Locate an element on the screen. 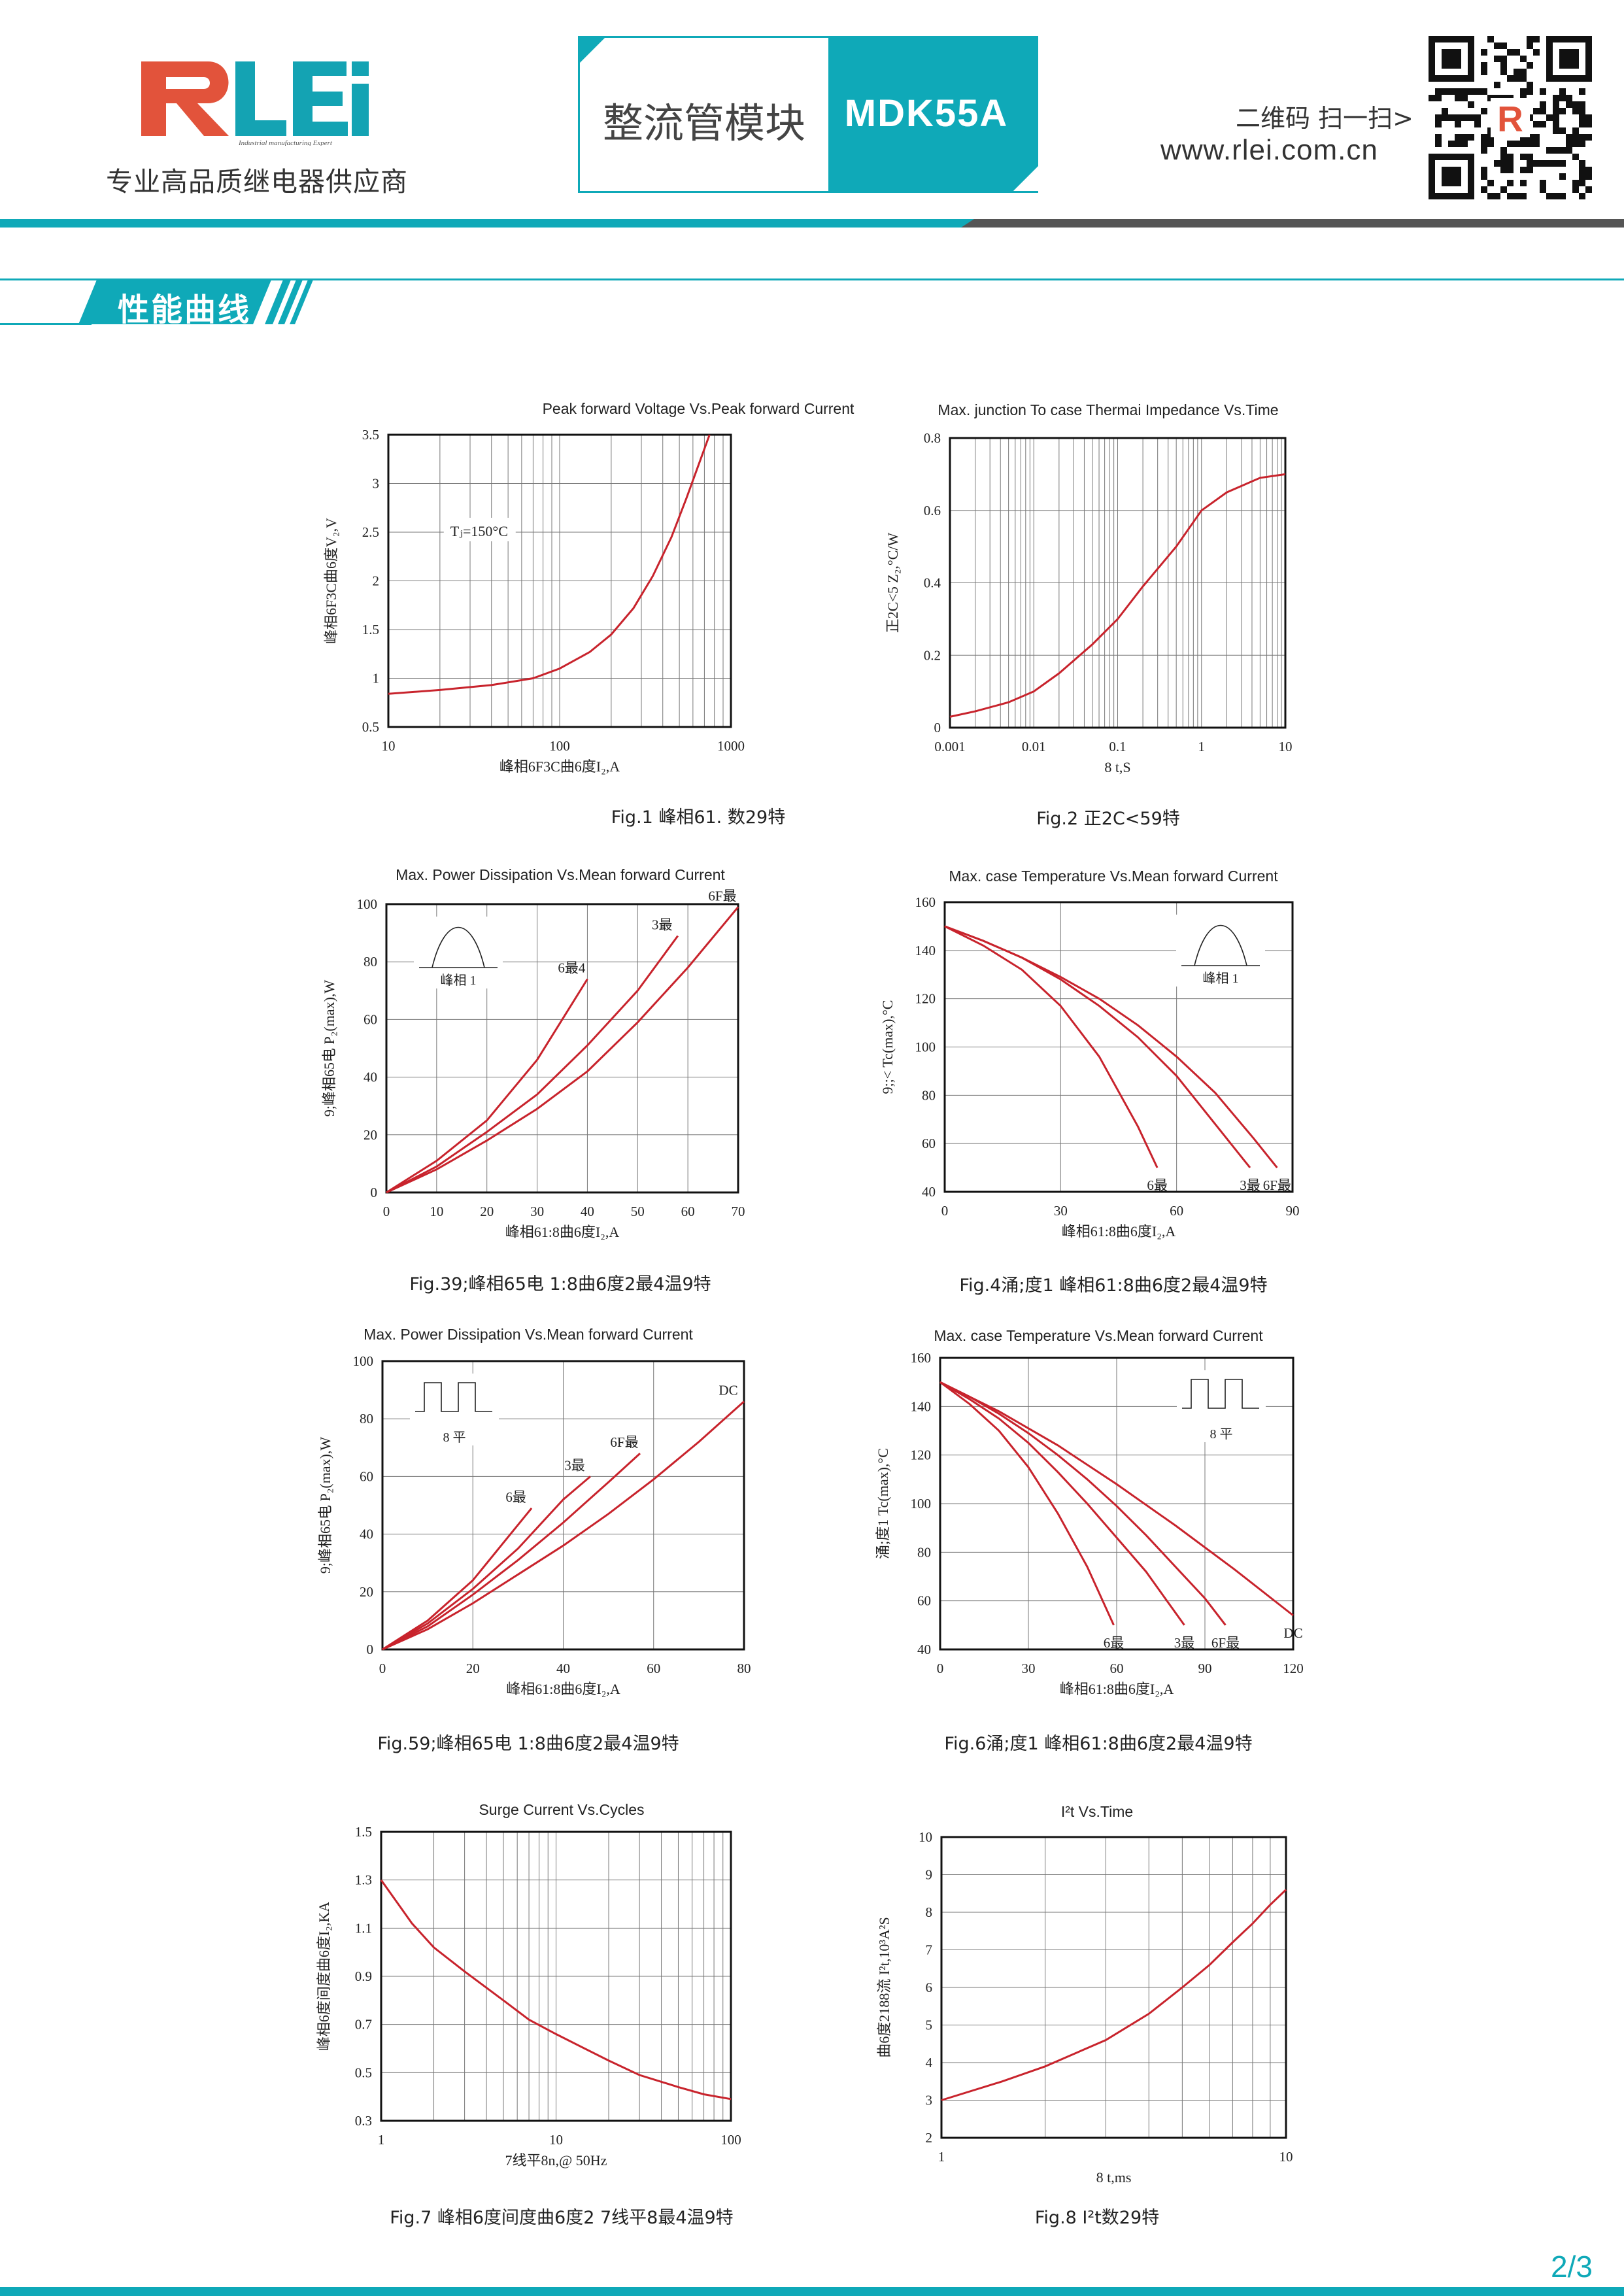 The image size is (1624, 2296). figure-caption: Fig.8 I²t数29特 is located at coordinates (1097, 2218).